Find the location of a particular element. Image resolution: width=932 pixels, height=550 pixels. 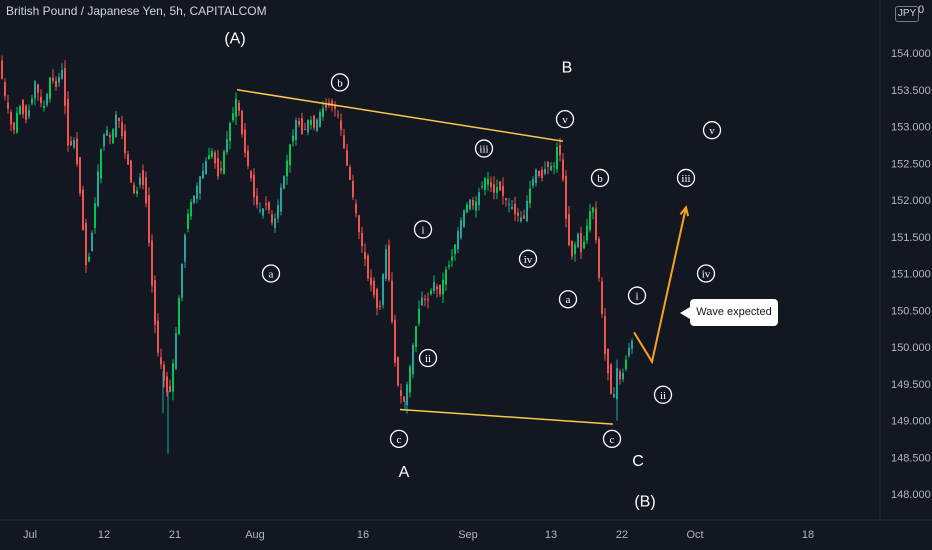

wave-label: (B) is located at coordinates (644, 501).